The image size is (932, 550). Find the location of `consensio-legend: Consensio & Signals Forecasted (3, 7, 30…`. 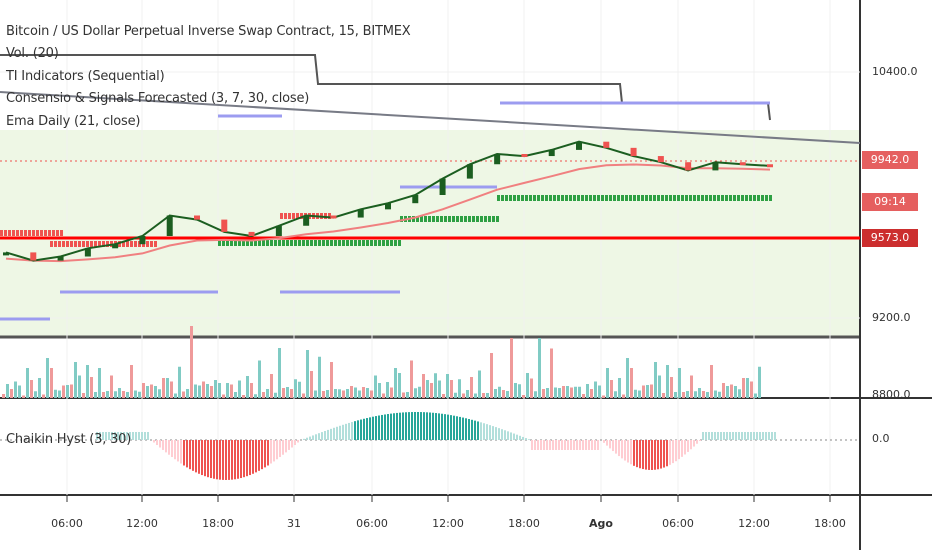

consensio-legend: Consensio & Signals Forecasted (3, 7, 30… is located at coordinates (158, 98).